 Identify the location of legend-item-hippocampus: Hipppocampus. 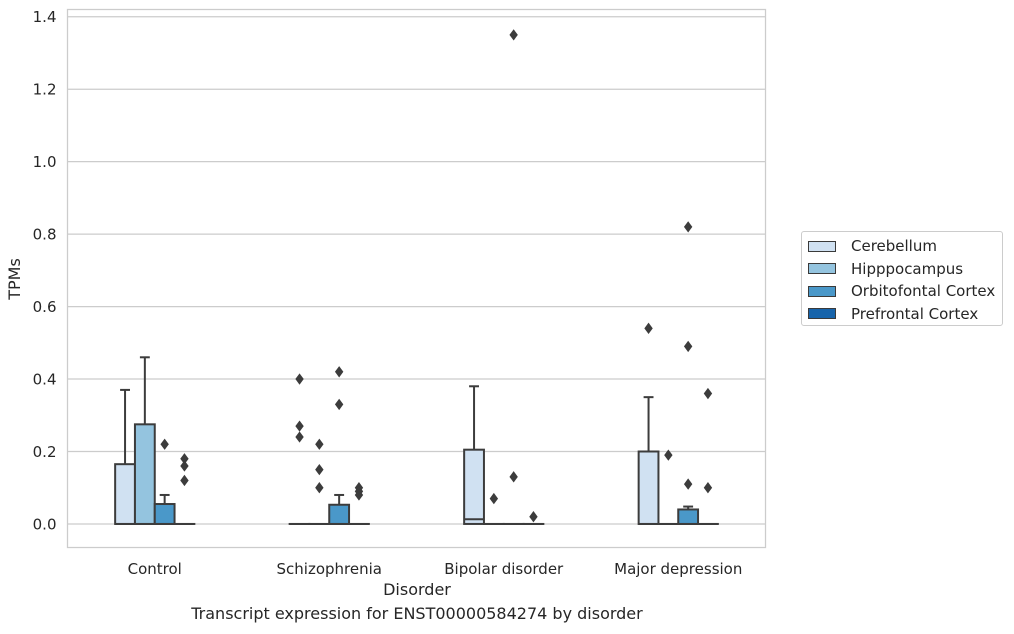
(902, 269).